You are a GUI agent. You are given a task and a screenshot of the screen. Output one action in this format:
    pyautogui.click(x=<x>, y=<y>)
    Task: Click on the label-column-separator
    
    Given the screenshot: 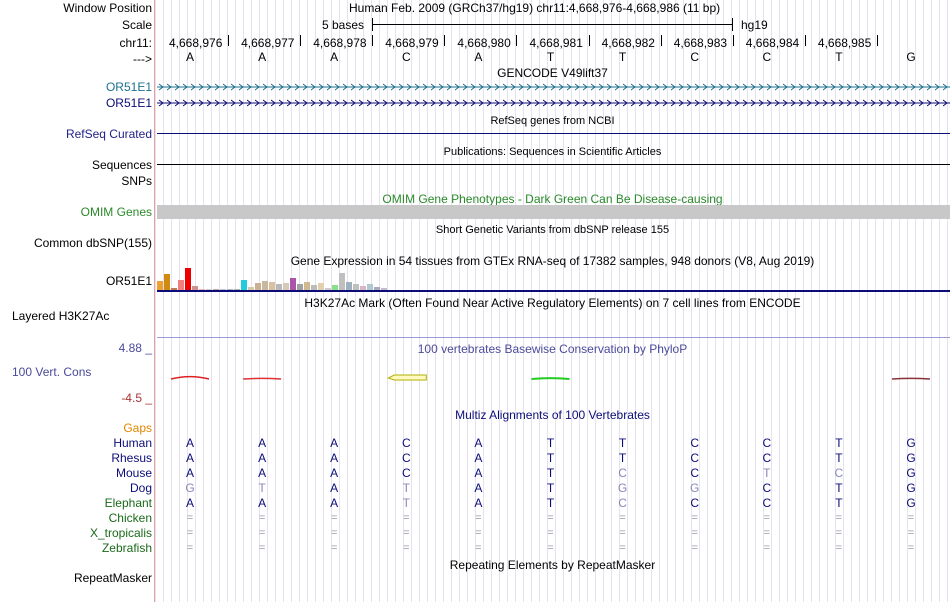 What is the action you would take?
    pyautogui.click(x=154, y=301)
    